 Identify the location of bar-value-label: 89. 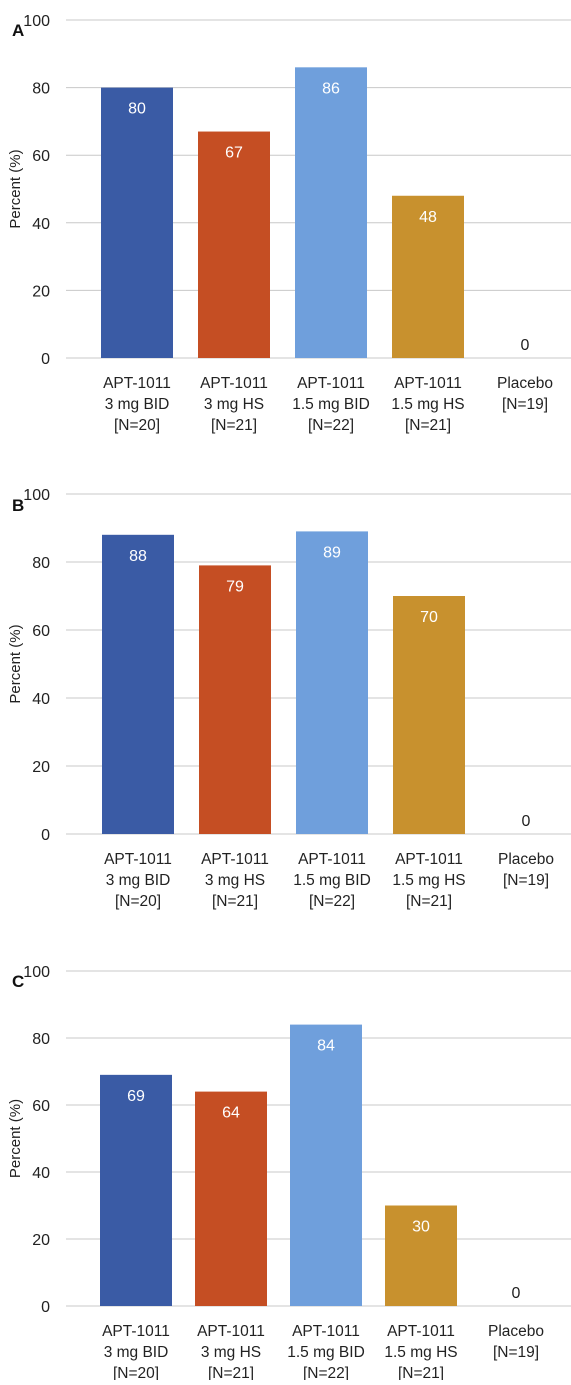
(332, 552).